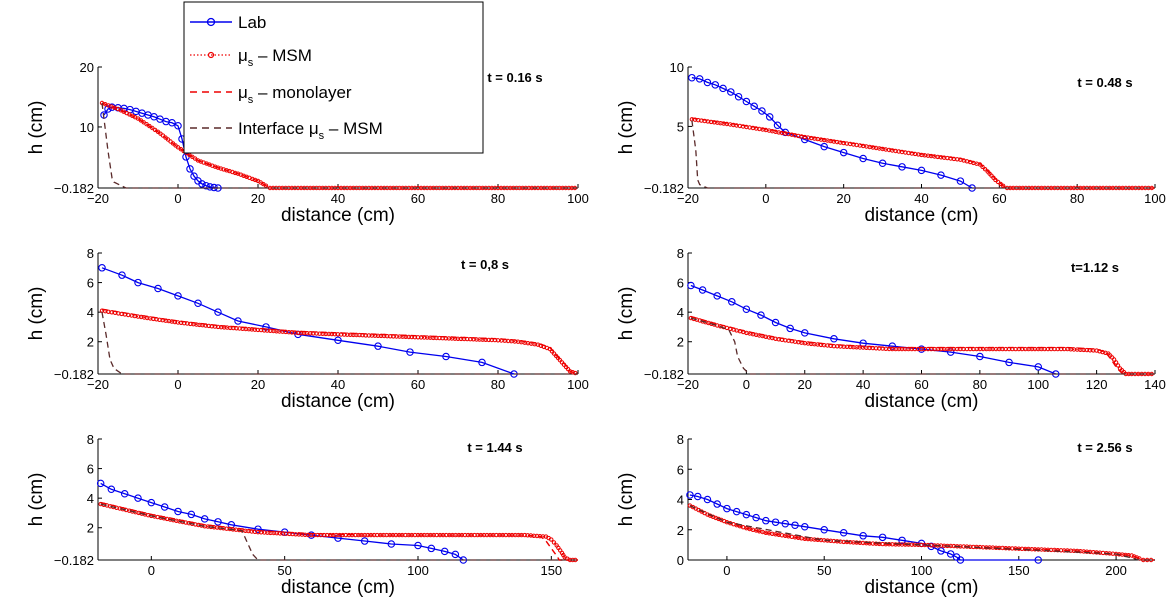 Image resolution: width=1176 pixels, height=615 pixels. What do you see at coordinates (251, 57) in the screenshot?
I see `legend-entry: μs – MSM` at bounding box center [251, 57].